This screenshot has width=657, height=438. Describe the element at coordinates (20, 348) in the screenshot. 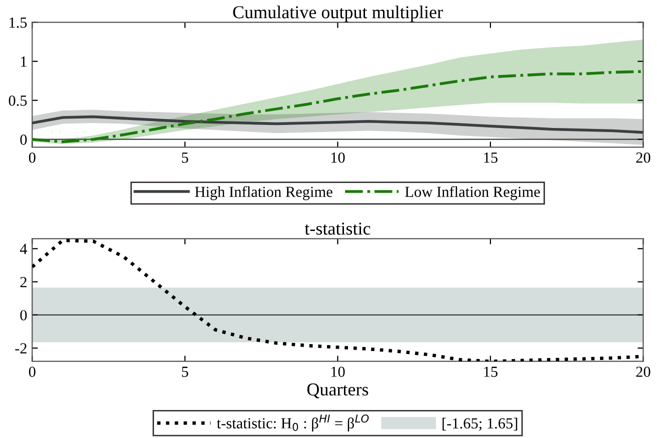

I see `y-tick-label: -2` at that location.